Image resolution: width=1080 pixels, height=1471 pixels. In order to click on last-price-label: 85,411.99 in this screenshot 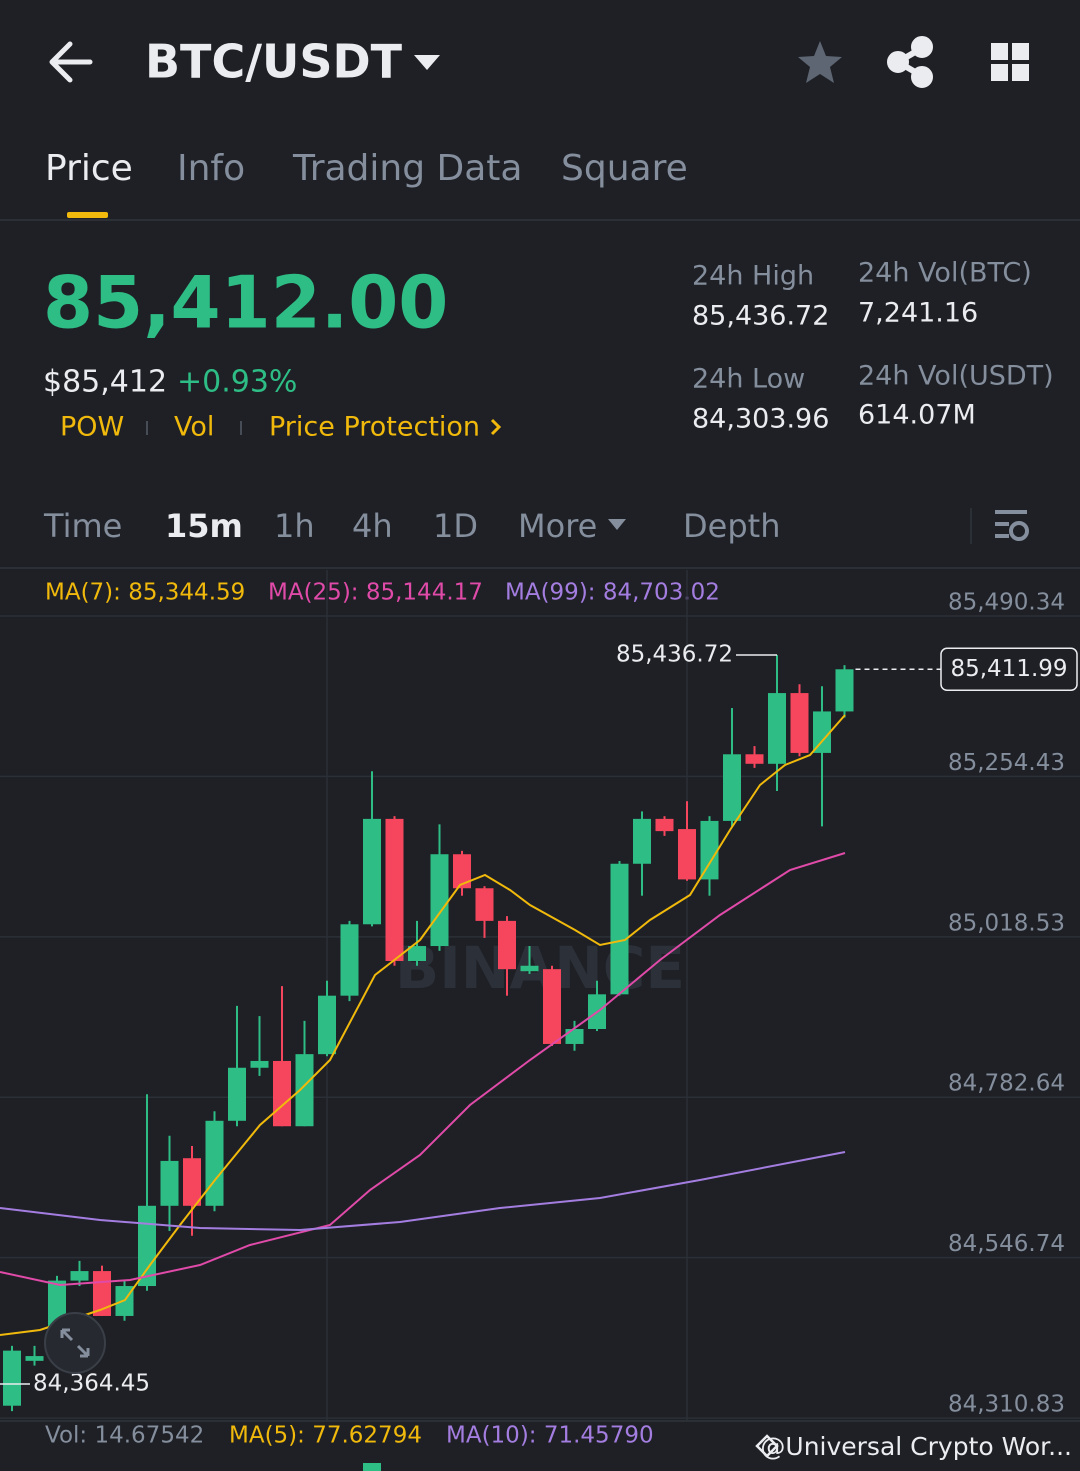, I will do `click(1008, 669)`.